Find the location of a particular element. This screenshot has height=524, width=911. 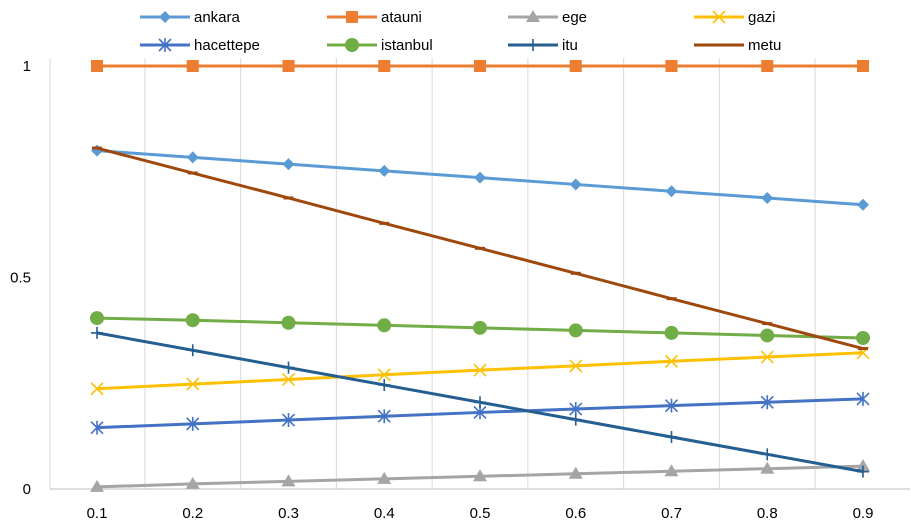

legend-label: gazi is located at coordinates (762, 17).